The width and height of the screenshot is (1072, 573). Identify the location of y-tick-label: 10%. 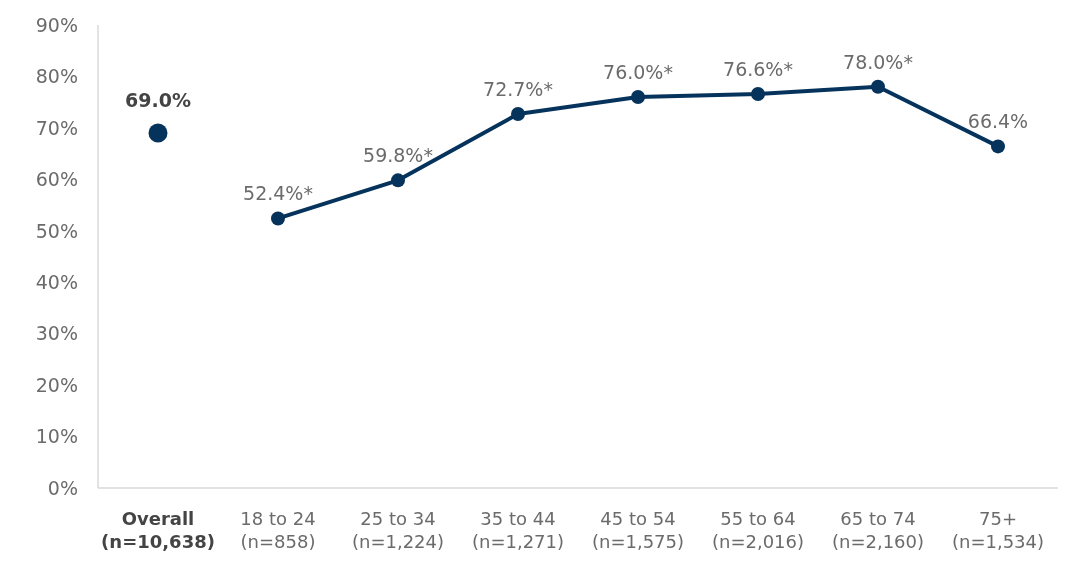
(56, 436).